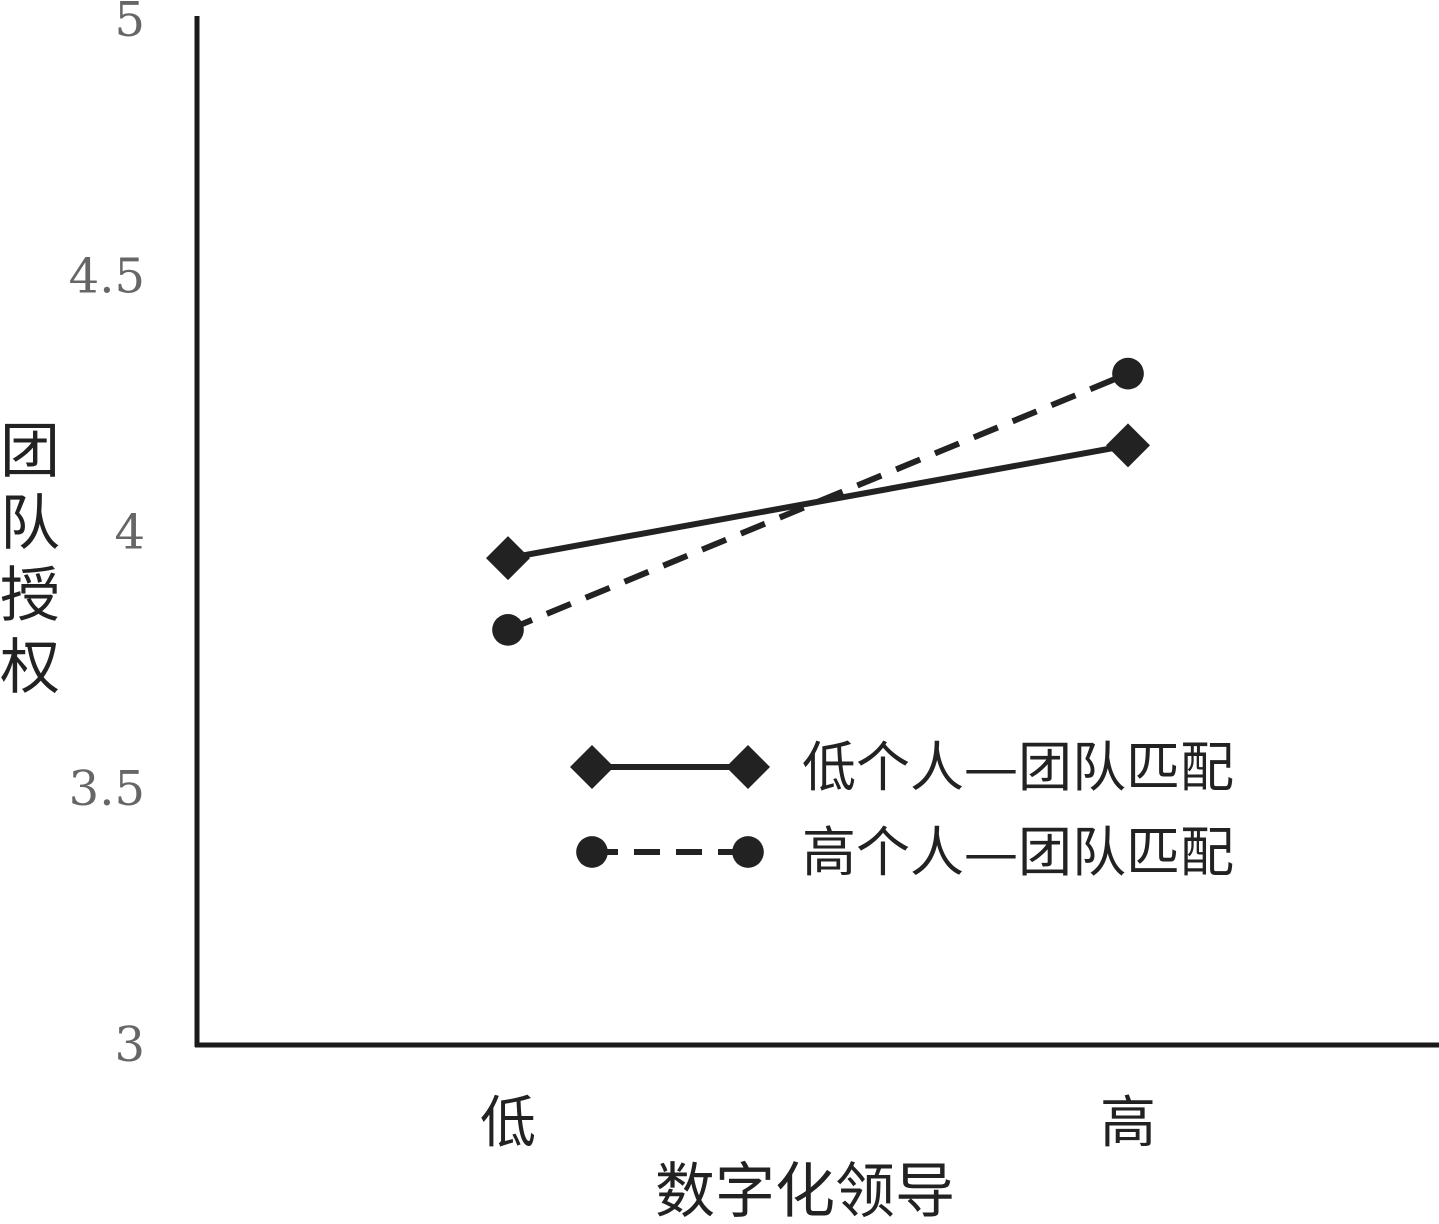 The width and height of the screenshot is (1439, 1224). I want to click on y-axis-title: 团队授权, so click(30, 560).